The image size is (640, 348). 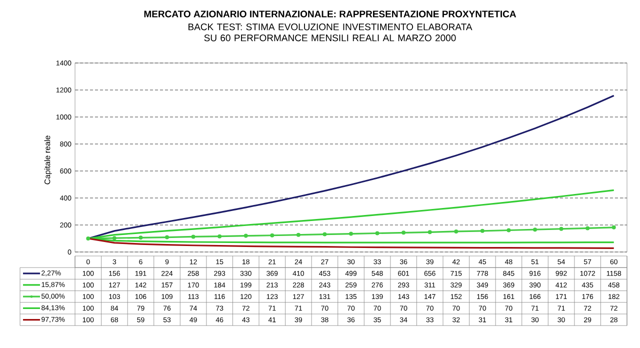 I want to click on chart-title: MERCATO AZIONARIO INTERNAZIONALE: RAPPRESENTAZIONE PROXYNTETICA, so click(x=330, y=14).